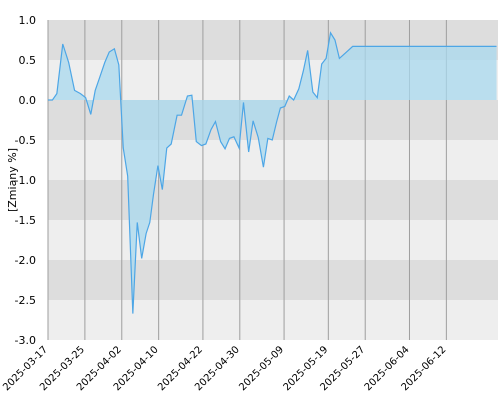 The image size is (500, 405). I want to click on y-tick-label: 1.0, so click(28, 20).